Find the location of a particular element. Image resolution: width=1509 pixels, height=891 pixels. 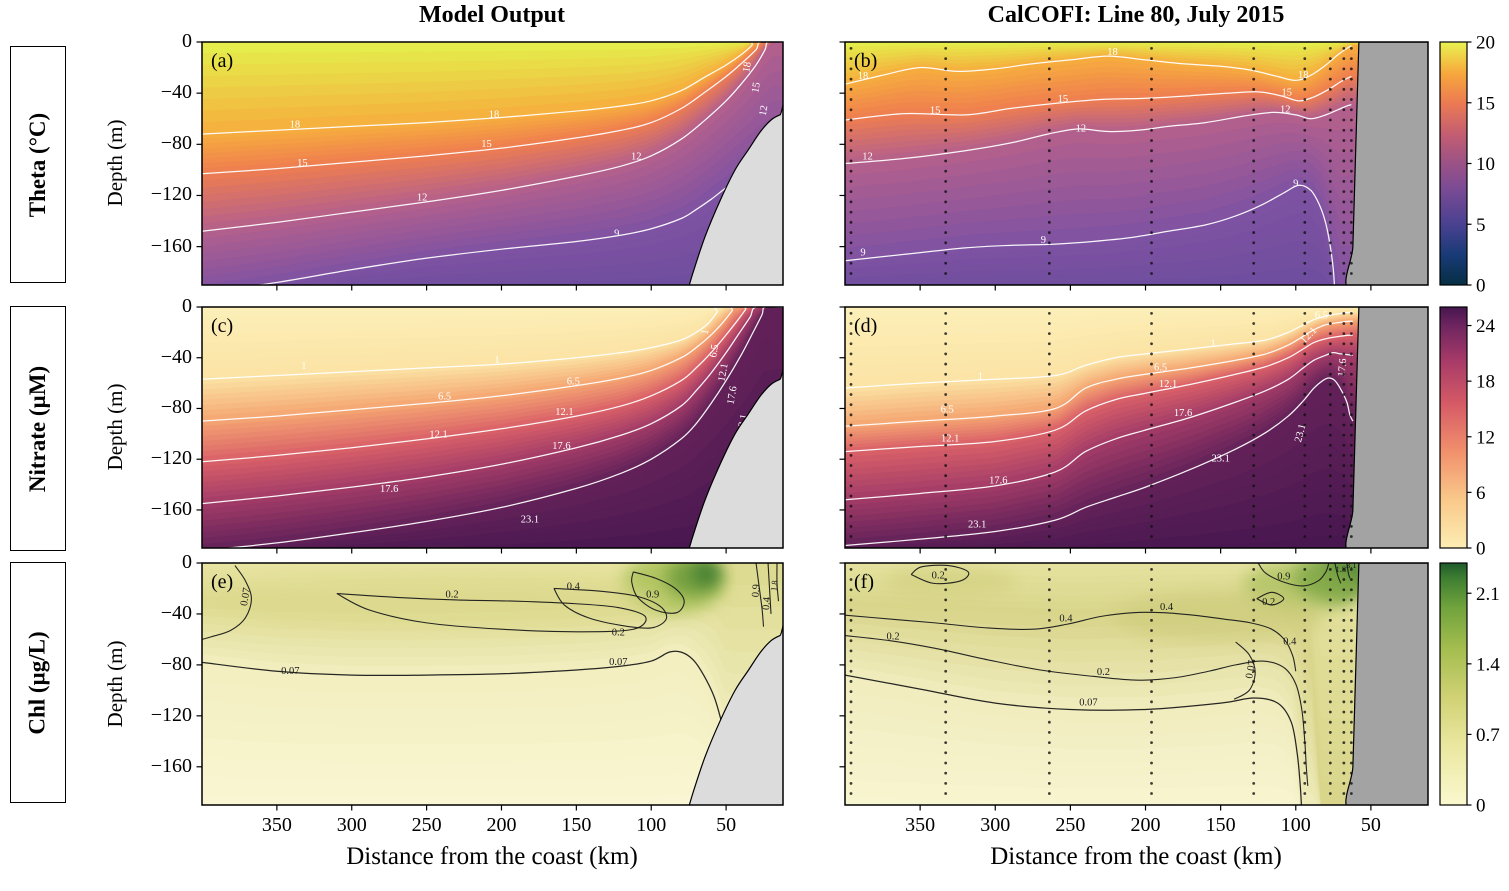

panel-letter-a: (a) is located at coordinates (222, 61).